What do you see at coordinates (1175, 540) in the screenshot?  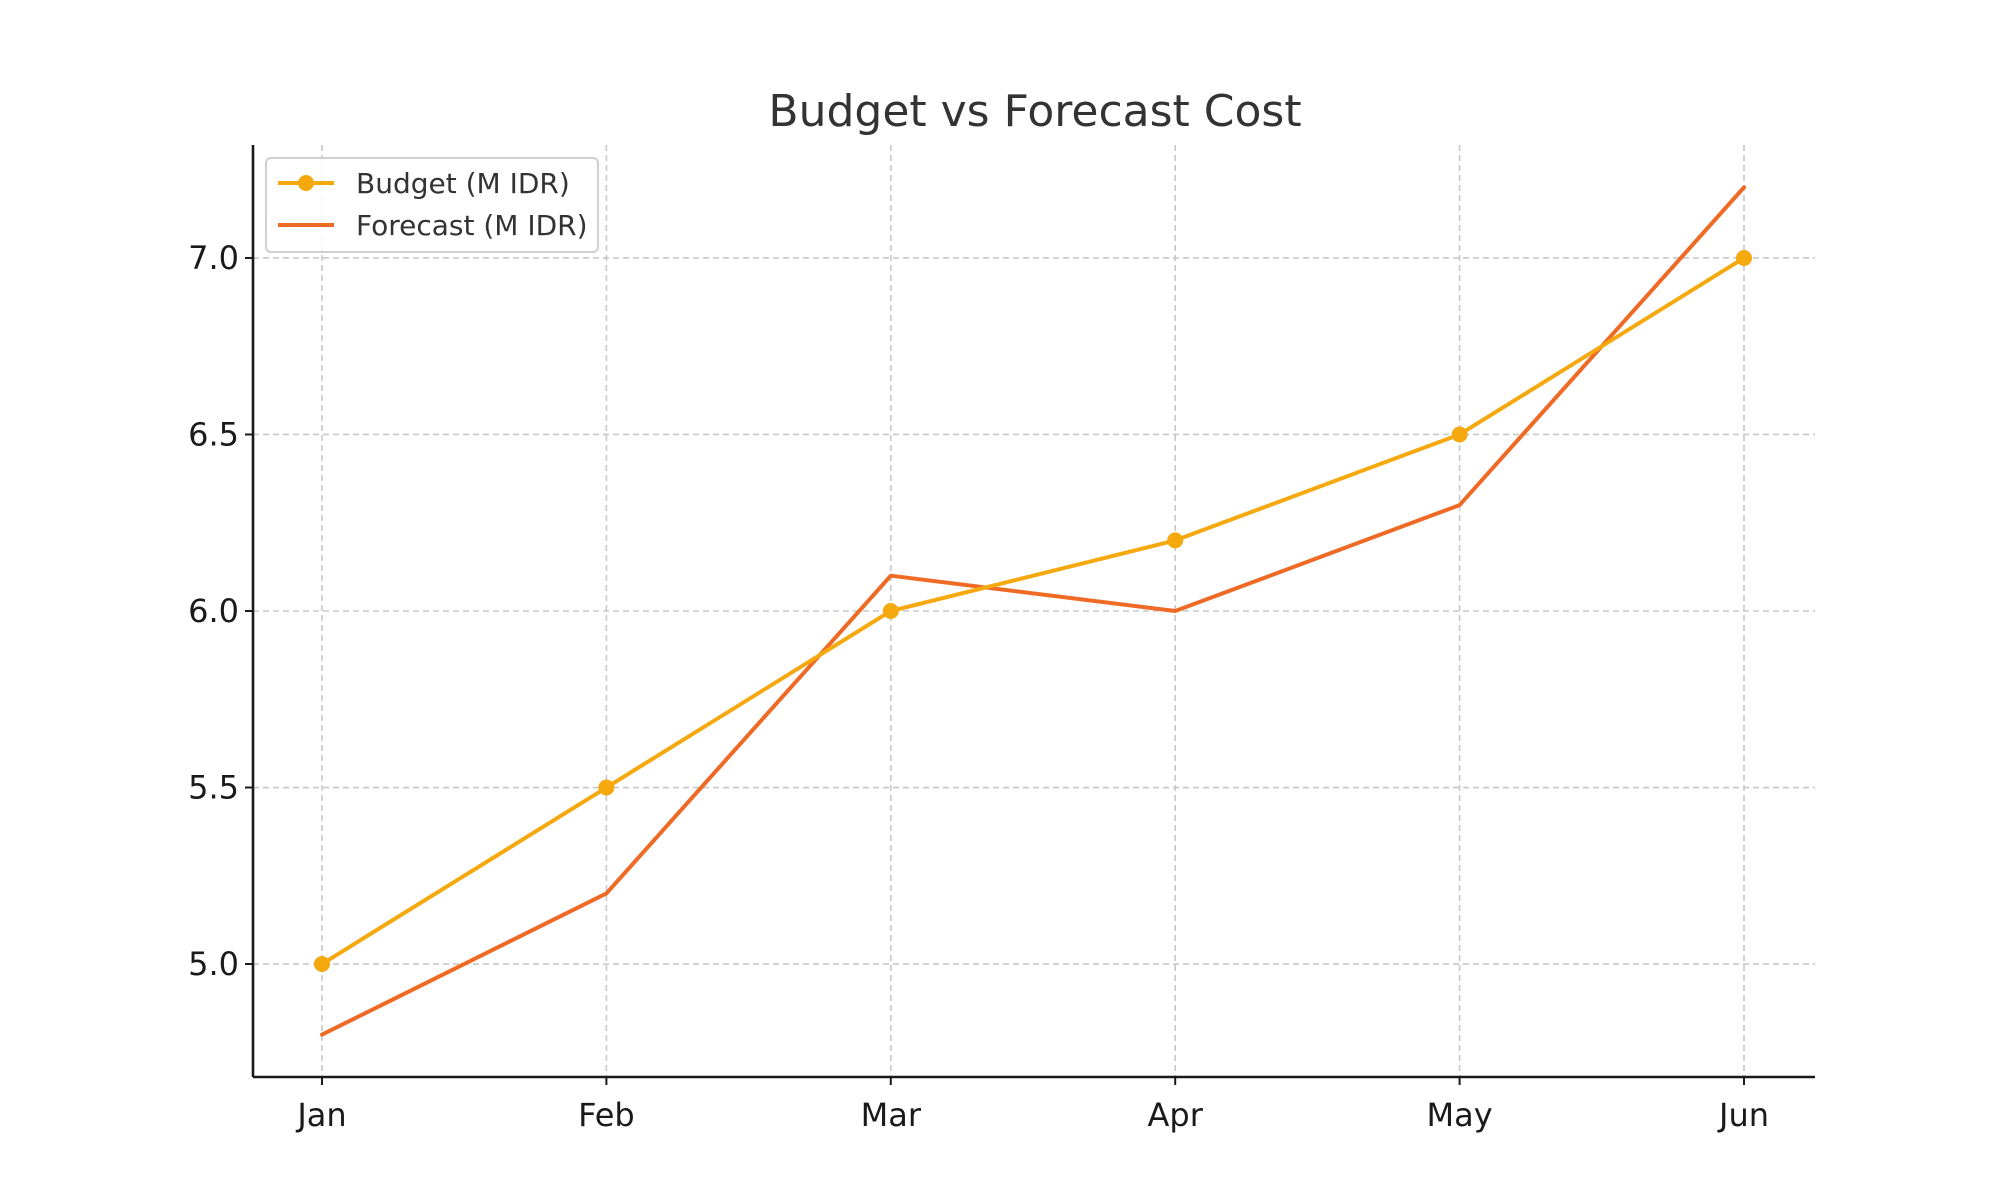 I see `data-point-budget-apr` at bounding box center [1175, 540].